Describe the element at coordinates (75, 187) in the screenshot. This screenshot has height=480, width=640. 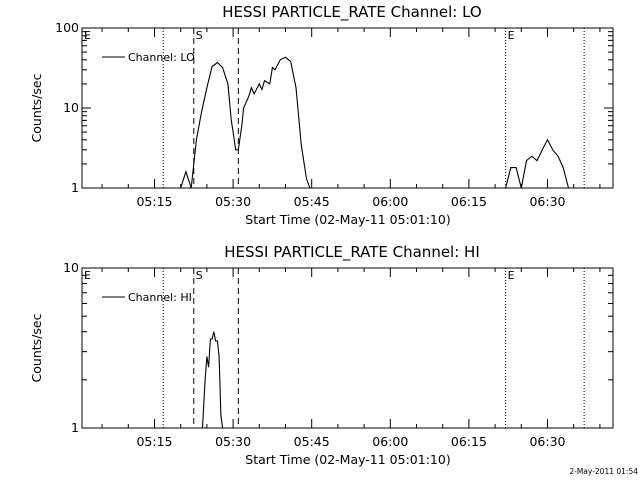
I see `y-tick-label-lo: 1` at that location.